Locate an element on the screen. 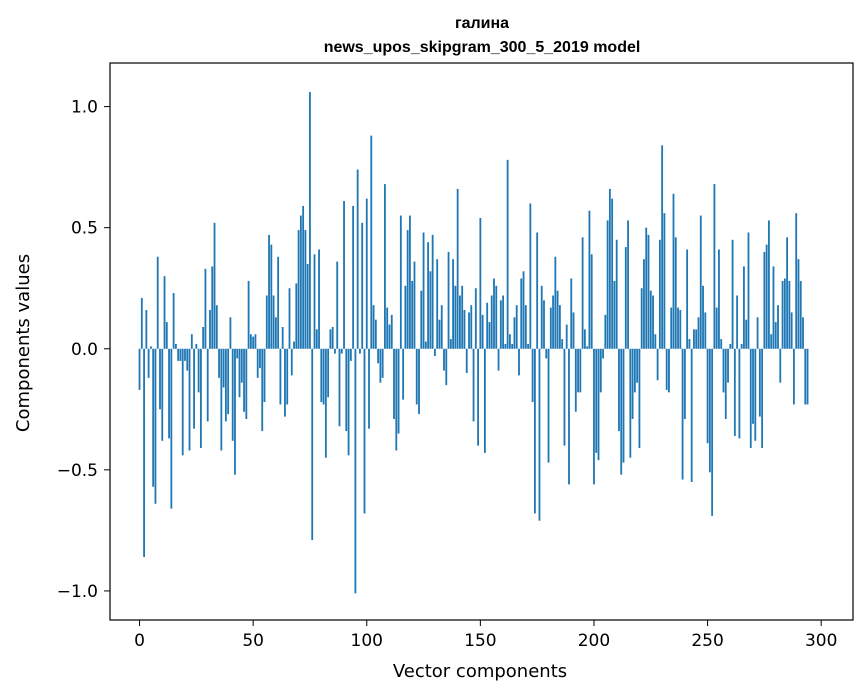 The image size is (867, 696). x-axis: 0 50 100 150 200 250 300 is located at coordinates (485, 635).